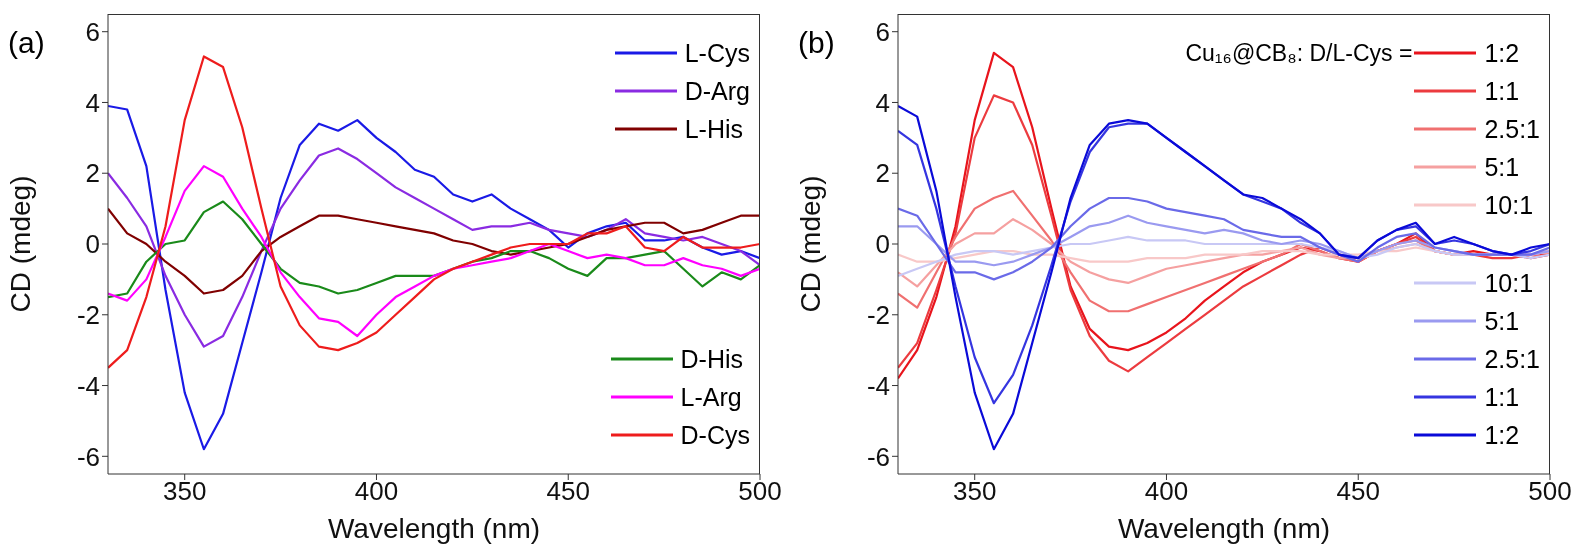 The width and height of the screenshot is (1592, 556). What do you see at coordinates (26, 43) in the screenshot?
I see `chart-title: (a)` at bounding box center [26, 43].